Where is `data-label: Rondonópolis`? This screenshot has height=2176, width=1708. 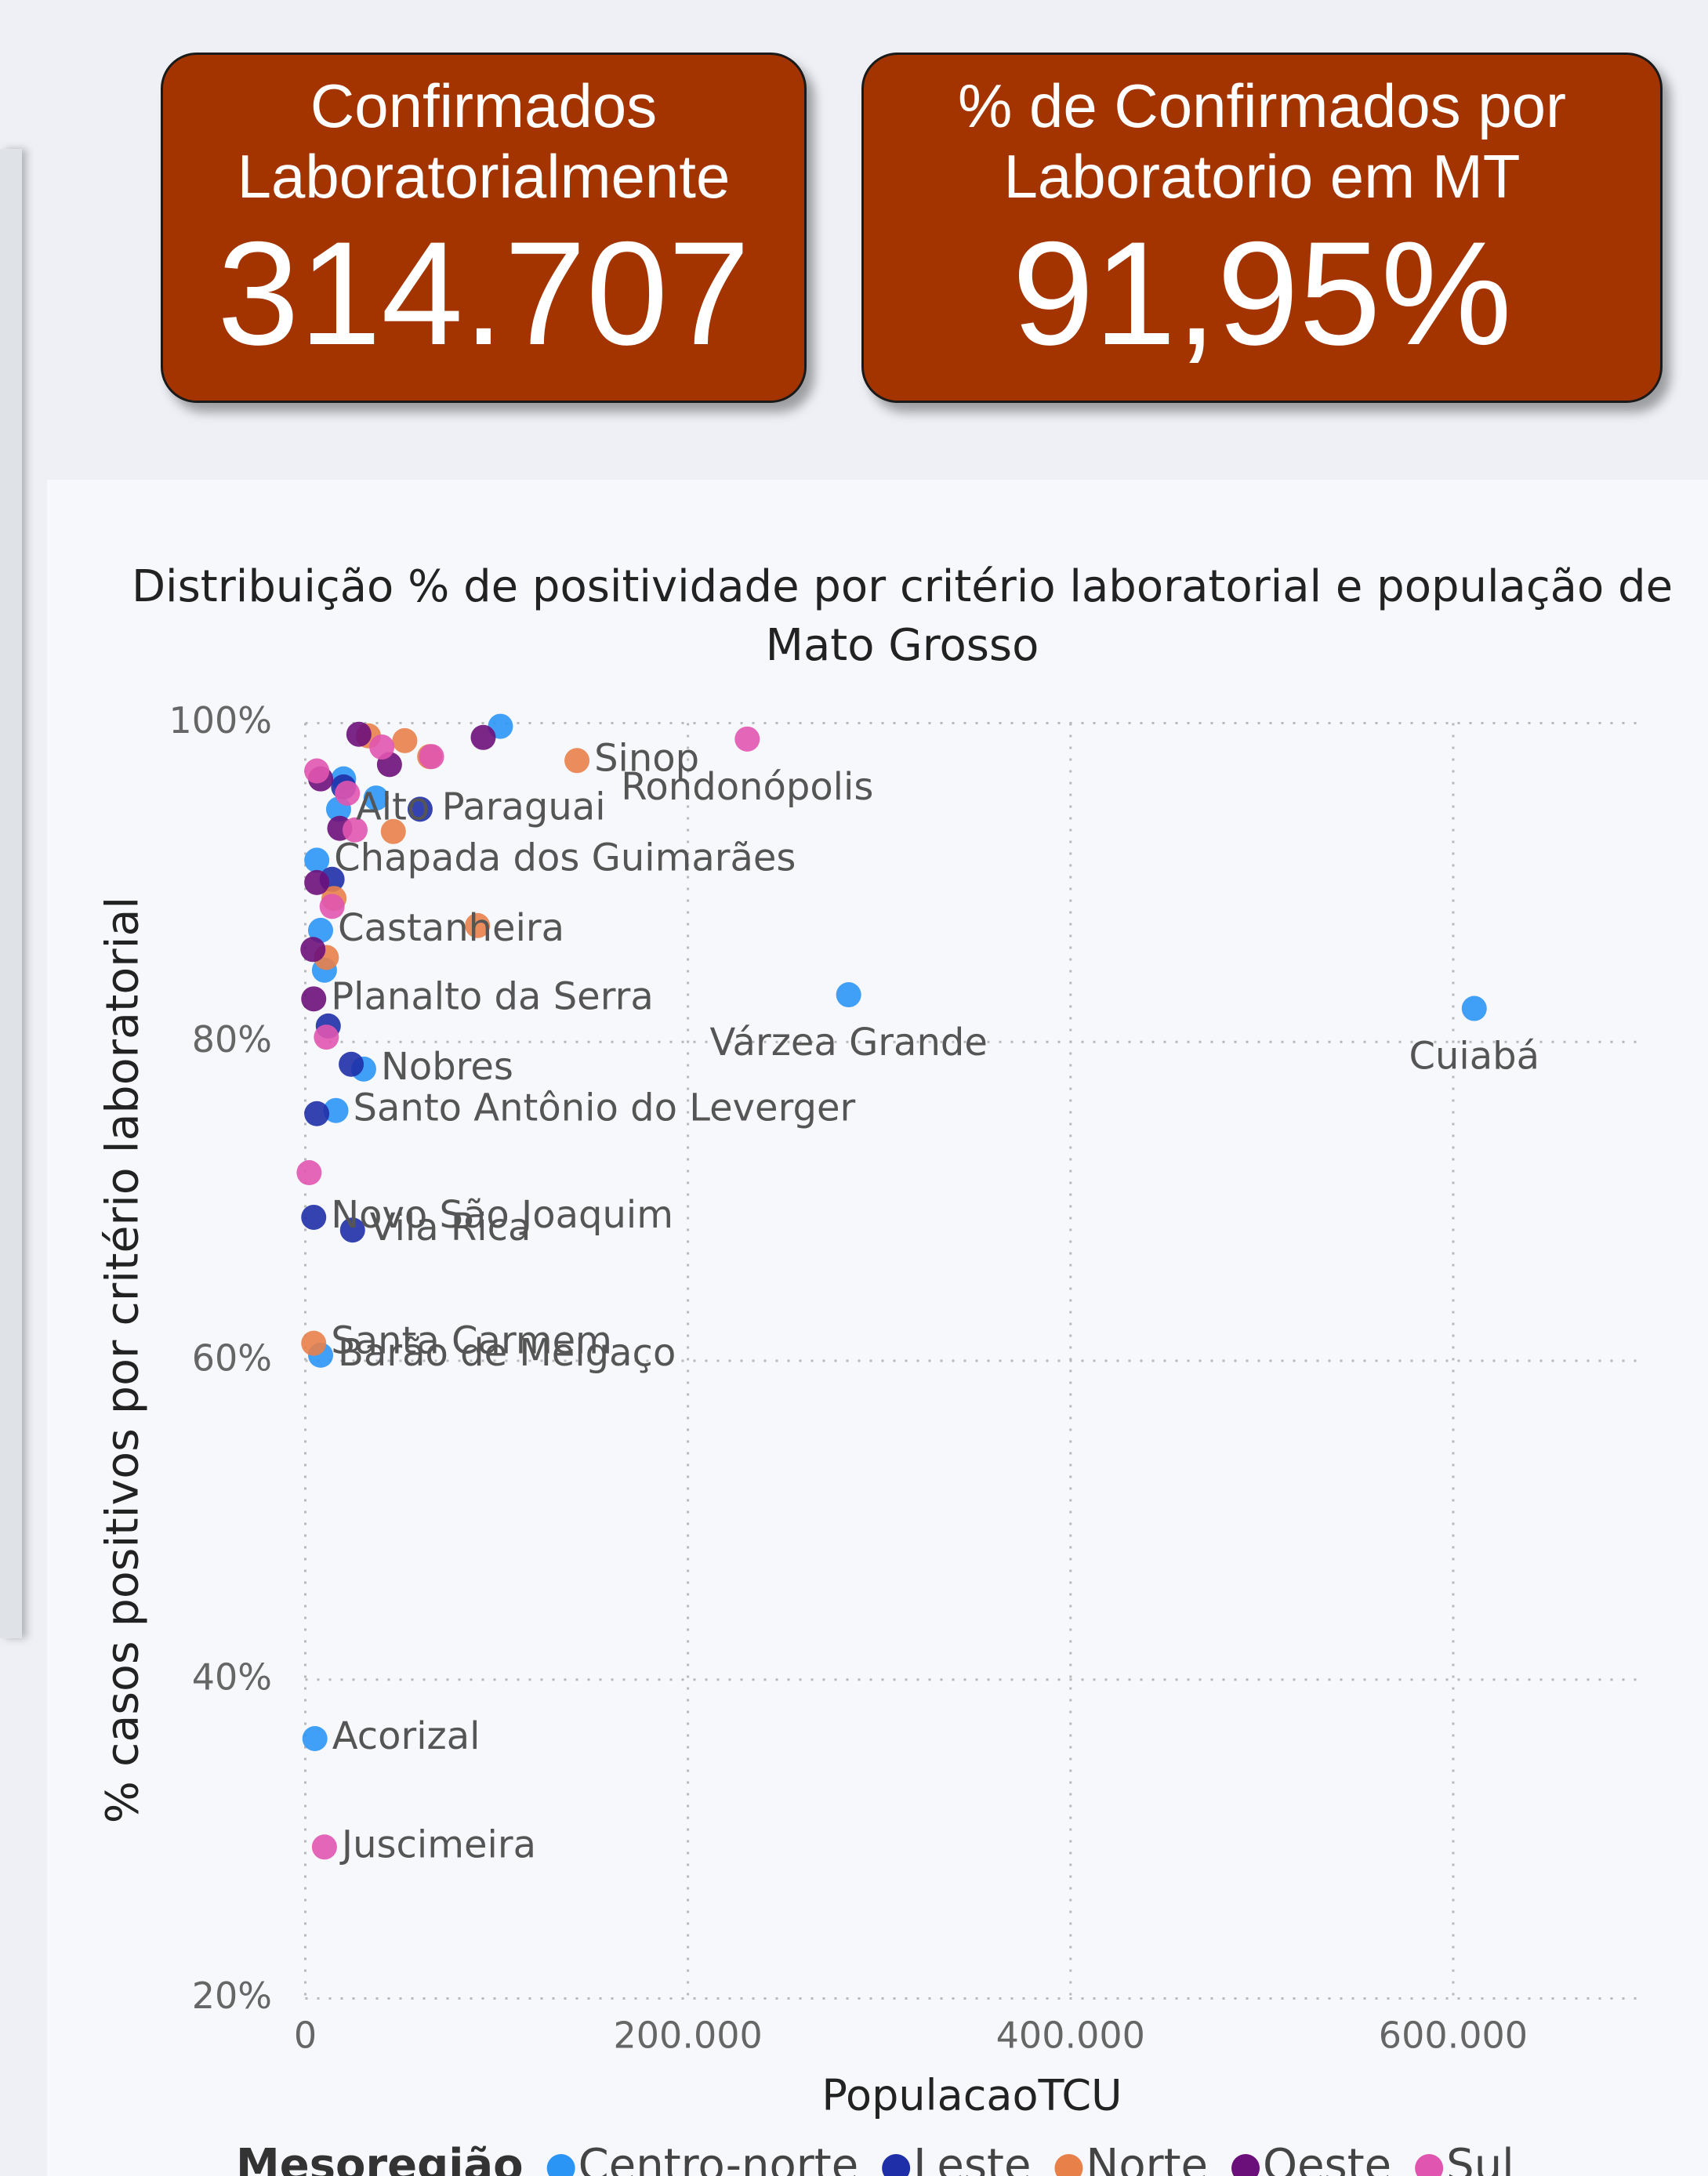
data-label: Rondonópolis is located at coordinates (747, 787).